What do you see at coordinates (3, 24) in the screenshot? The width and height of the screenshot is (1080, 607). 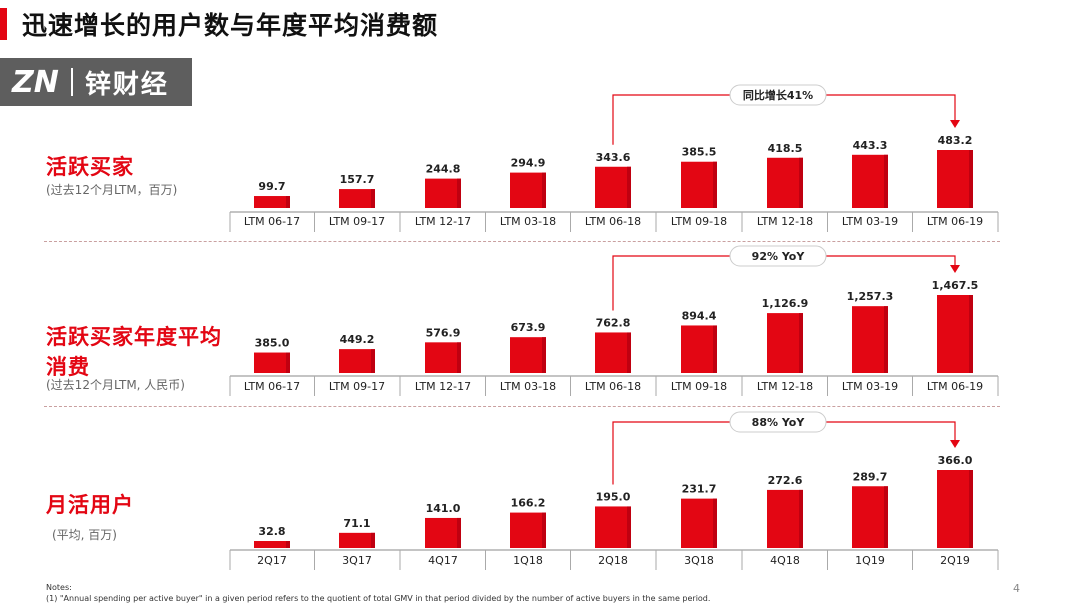 I see `title-accent-bar` at bounding box center [3, 24].